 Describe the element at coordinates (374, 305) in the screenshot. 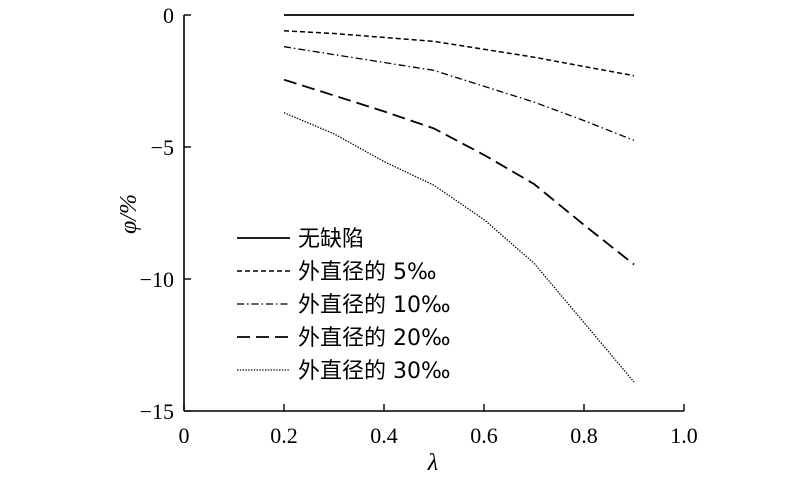

I see `legend-label-3: 外直径的 10‰` at that location.